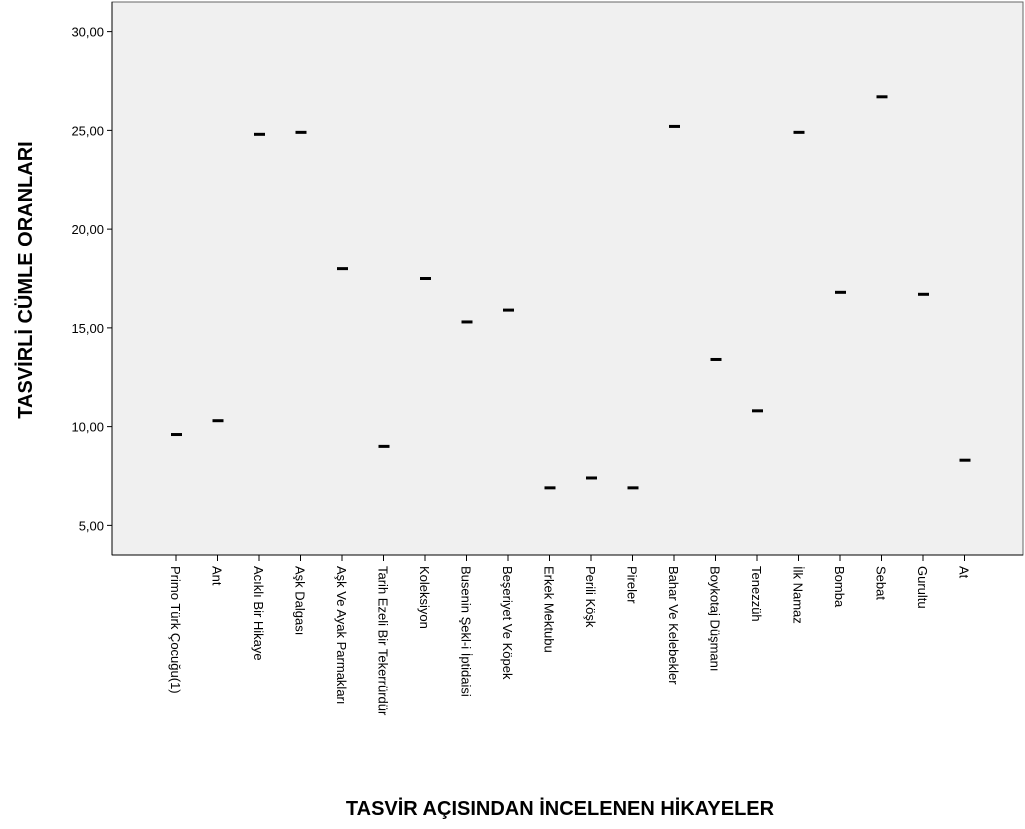 Image resolution: width=1025 pixels, height=829 pixels. What do you see at coordinates (839, 587) in the screenshot?
I see `x-tick-label: Bomba` at bounding box center [839, 587].